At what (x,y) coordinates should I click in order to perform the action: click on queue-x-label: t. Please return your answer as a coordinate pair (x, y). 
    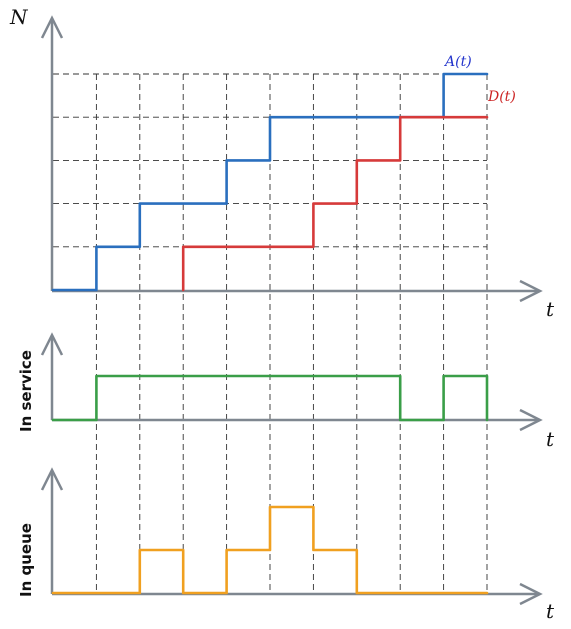
    Looking at the image, I should click on (550, 611).